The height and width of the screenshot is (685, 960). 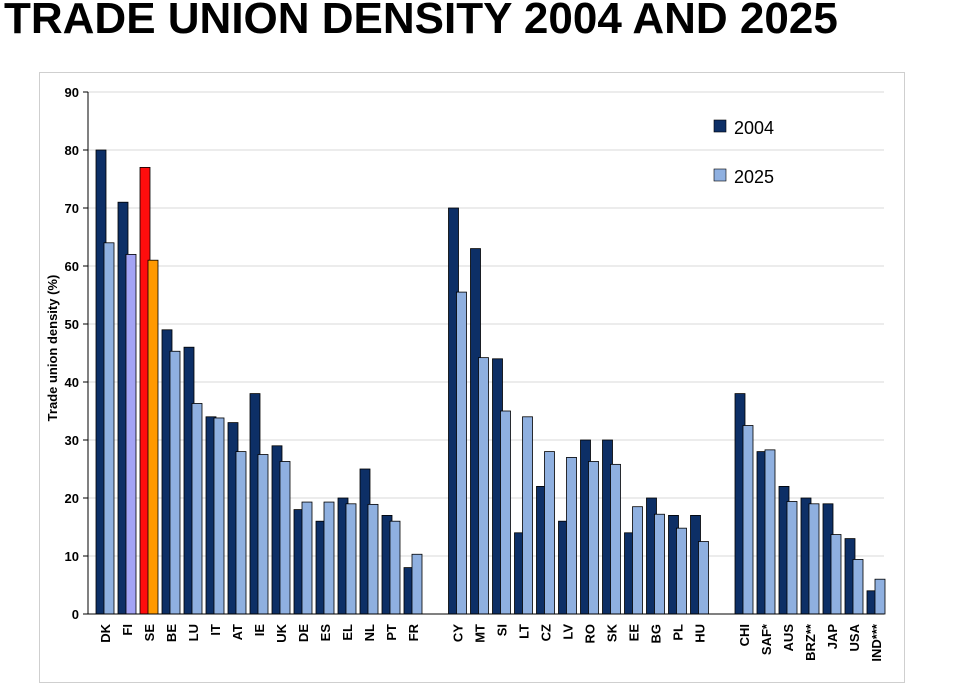 I want to click on legend-label-2004: 2004, so click(x=754, y=128).